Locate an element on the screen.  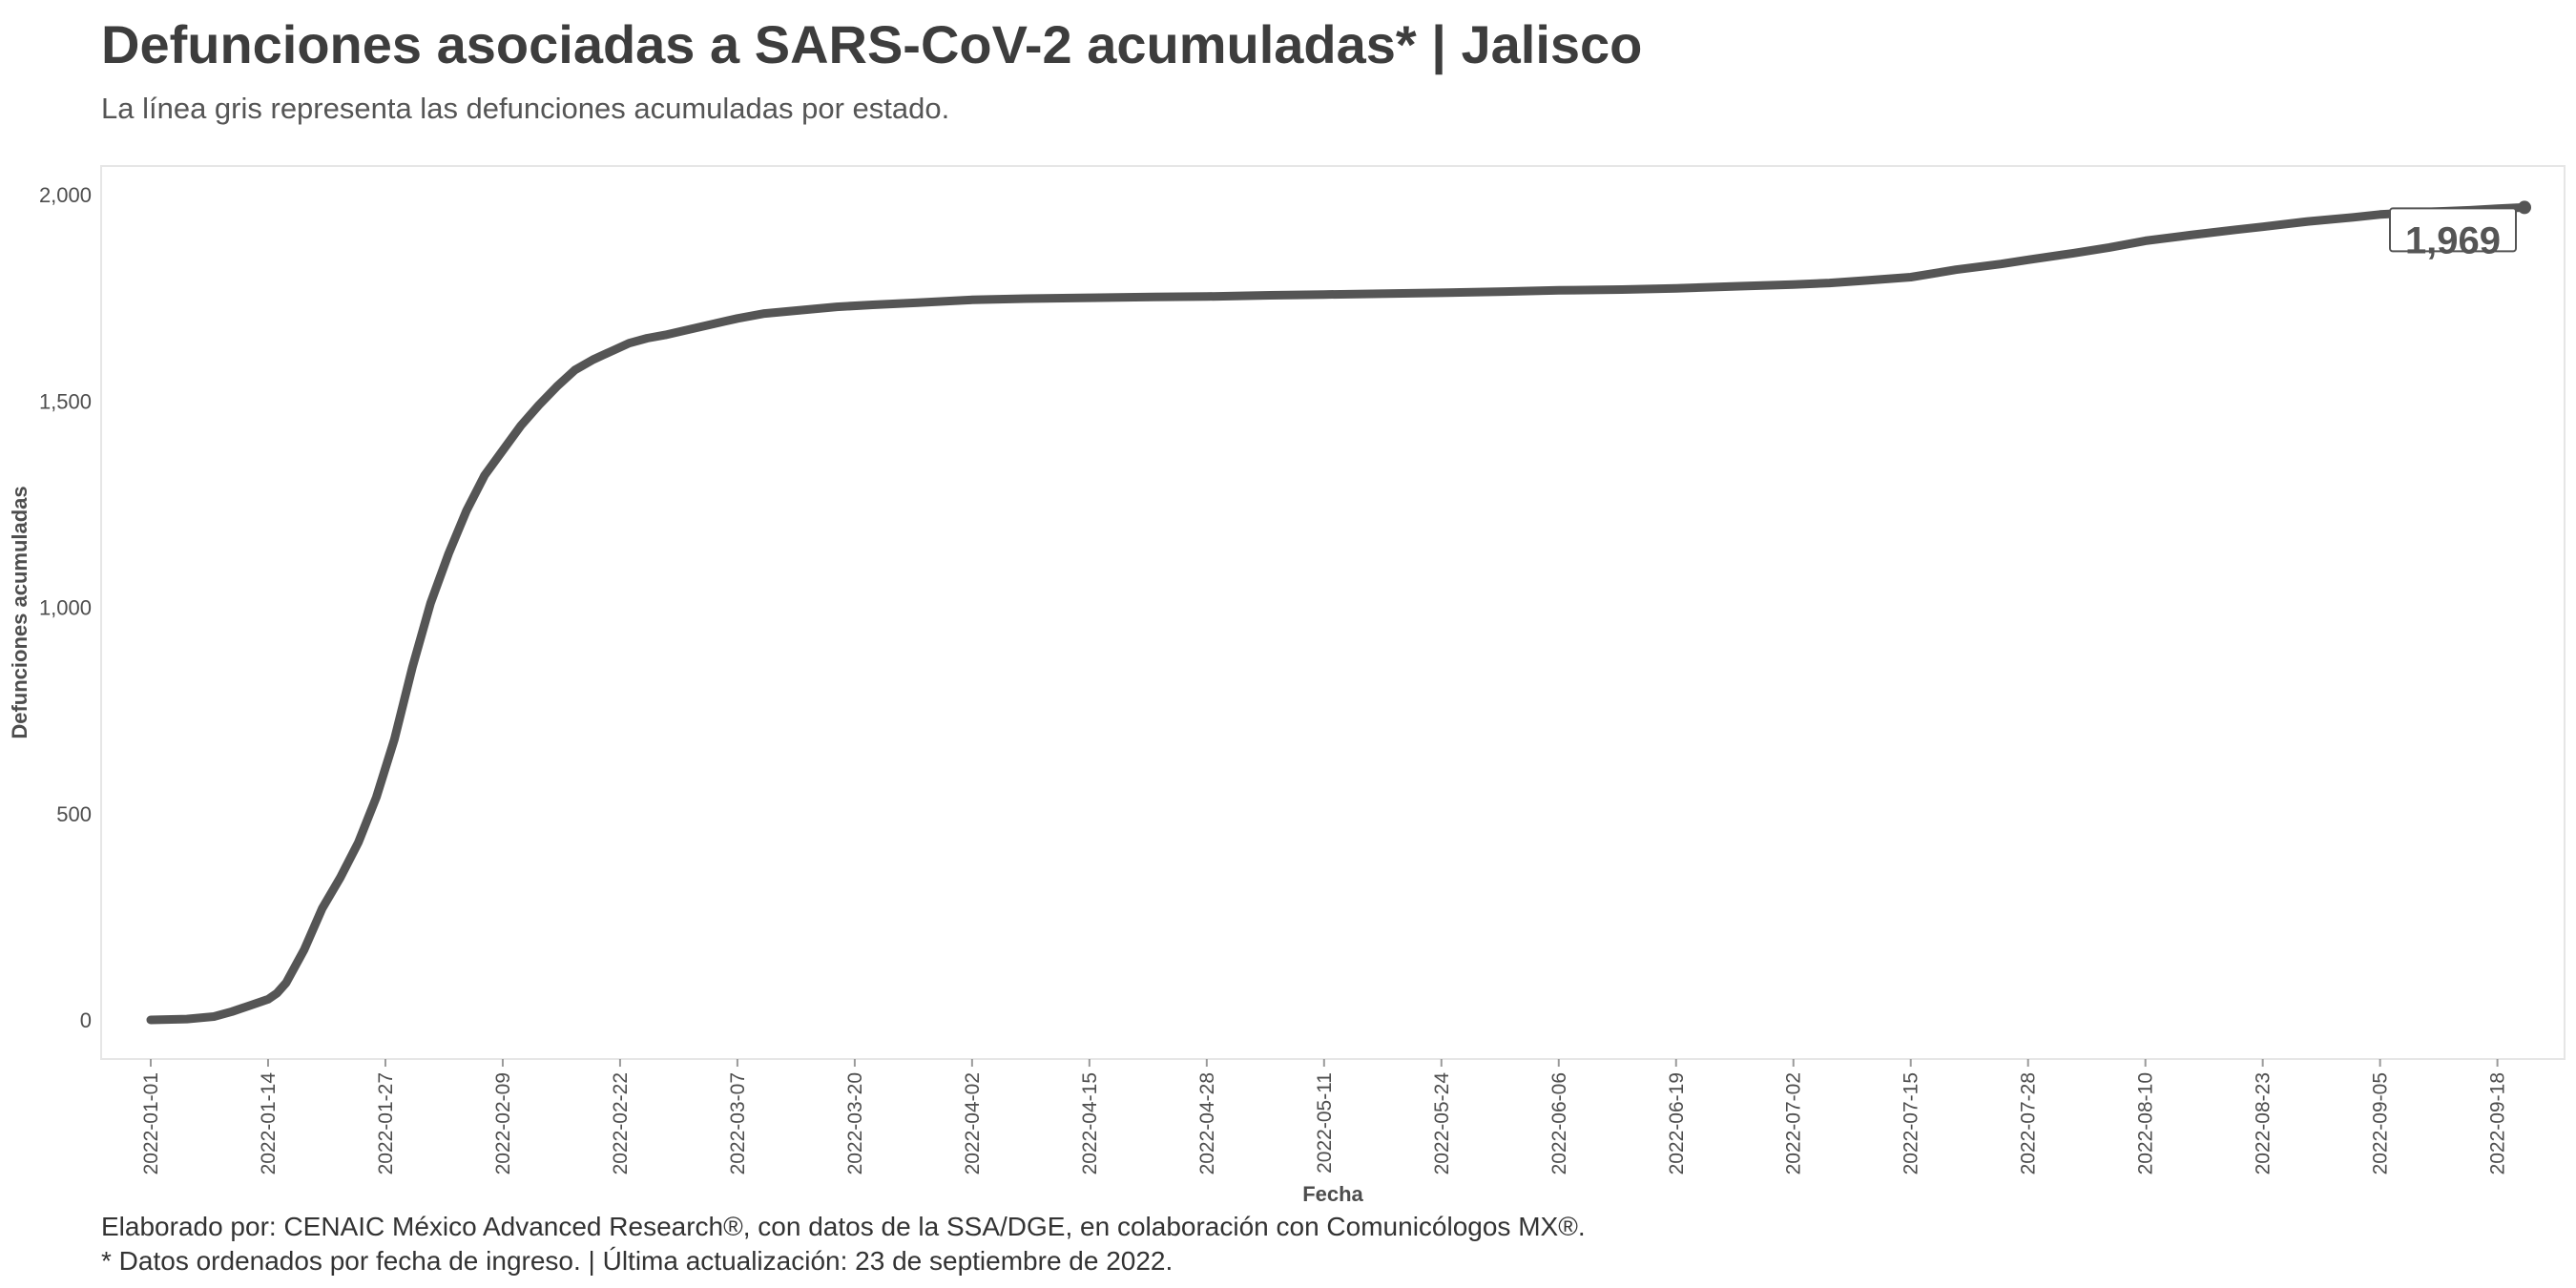
y-tick-label: 2,000 is located at coordinates (65, 195).